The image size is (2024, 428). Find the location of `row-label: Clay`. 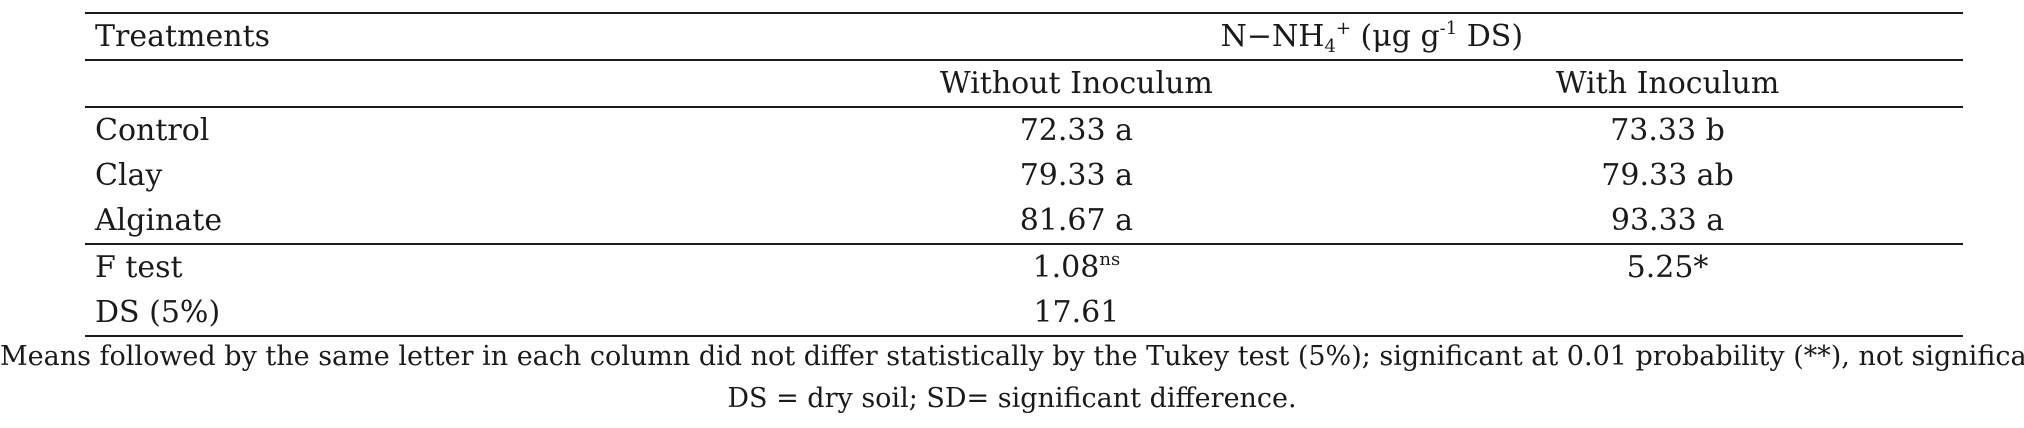

row-label: Clay is located at coordinates (129, 175).